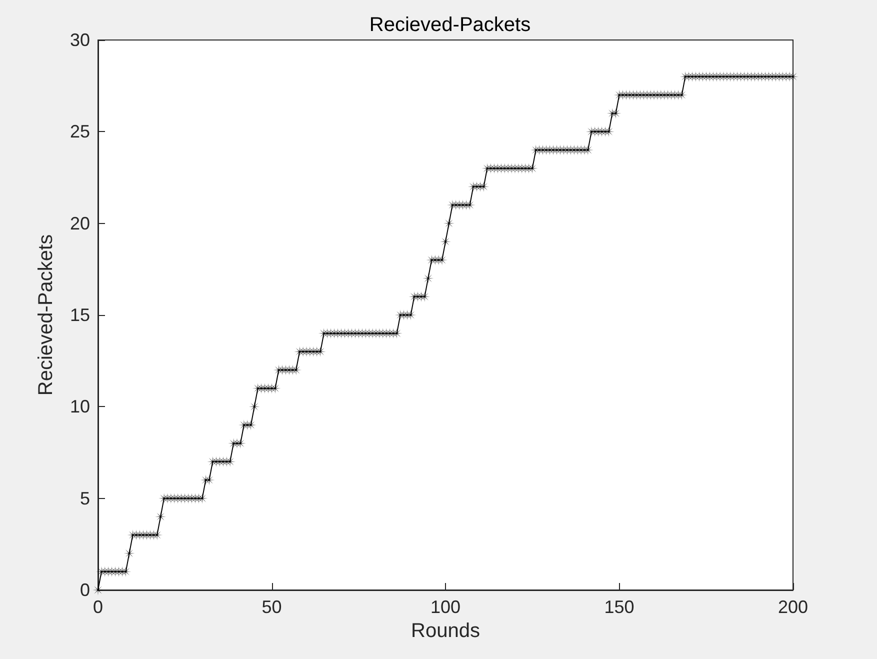 Image resolution: width=877 pixels, height=659 pixels. Describe the element at coordinates (619, 607) in the screenshot. I see `x-tick-label: 150` at that location.